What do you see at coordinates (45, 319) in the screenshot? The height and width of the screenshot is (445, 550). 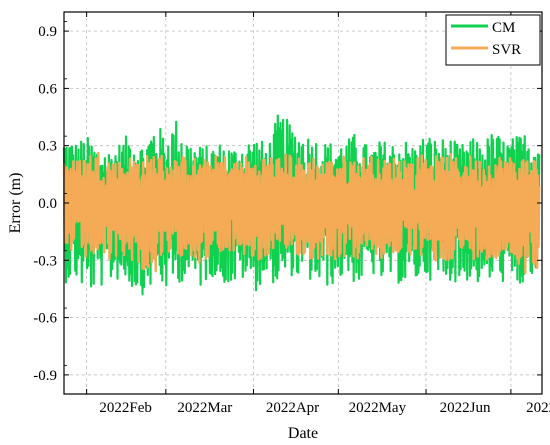 I see `y-tick-label: -0.6` at bounding box center [45, 319].